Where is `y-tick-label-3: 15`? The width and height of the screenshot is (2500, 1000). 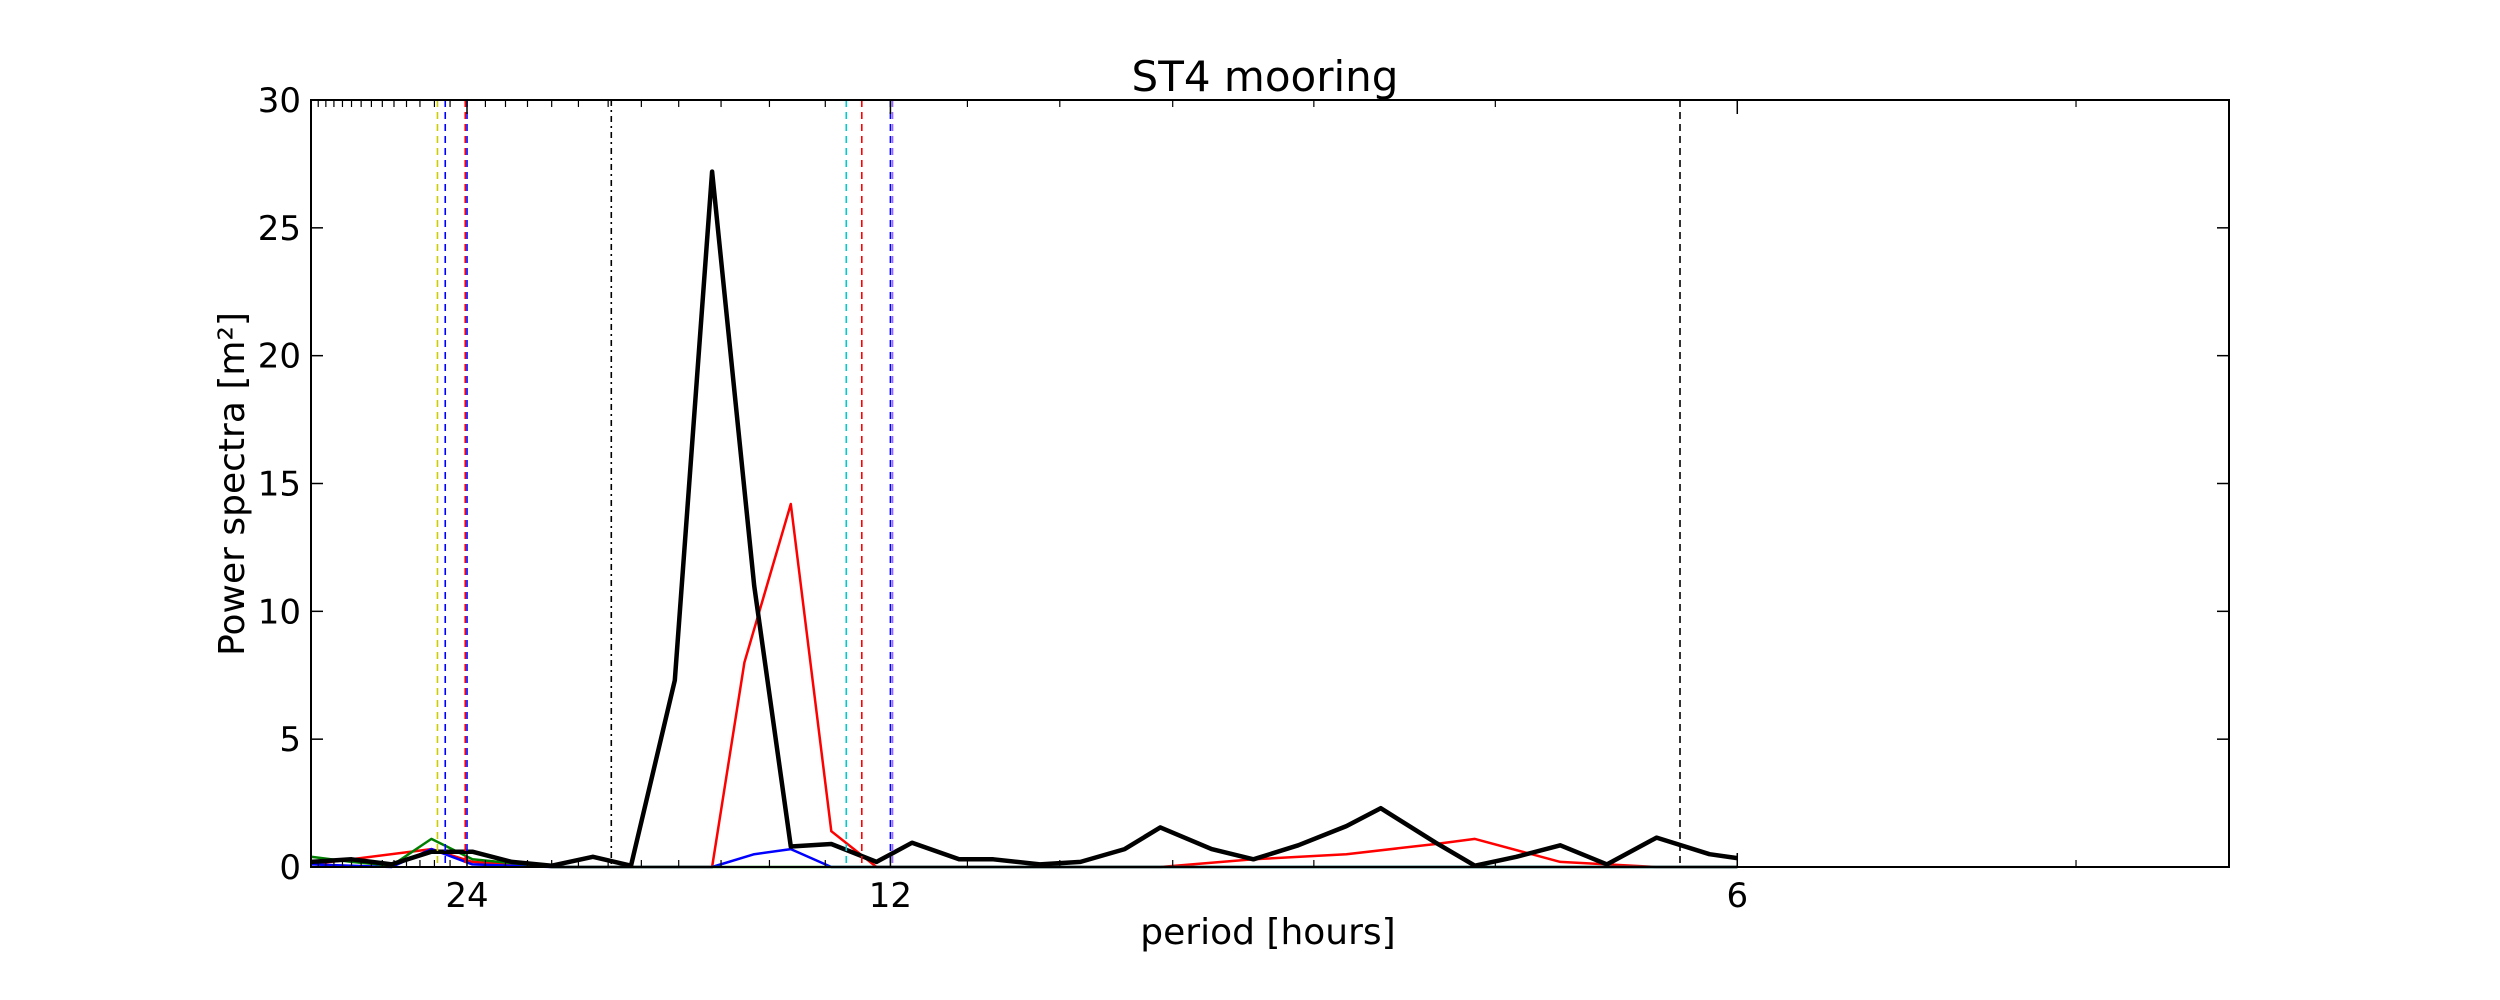 y-tick-label-3: 15 is located at coordinates (279, 485).